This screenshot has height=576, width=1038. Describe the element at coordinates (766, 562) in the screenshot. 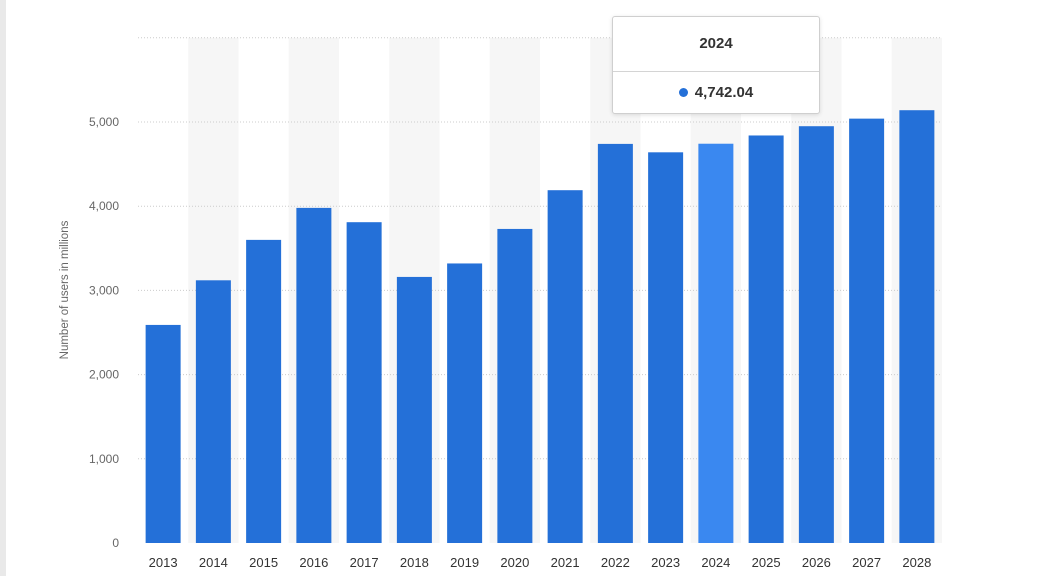

I see `x-tick-label: 2025` at that location.